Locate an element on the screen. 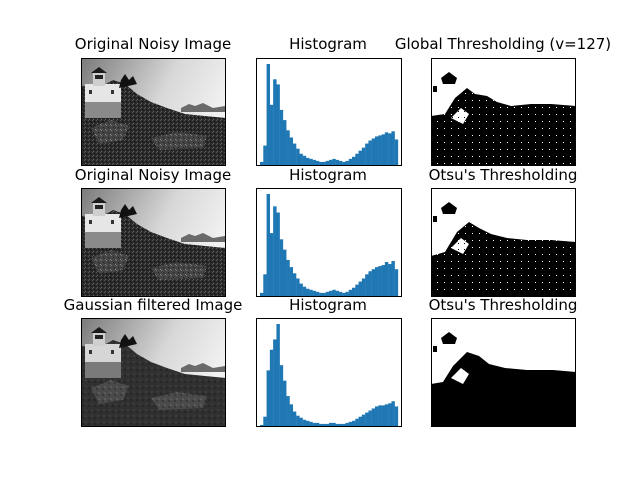  panel-2-frame is located at coordinates (329, 112).